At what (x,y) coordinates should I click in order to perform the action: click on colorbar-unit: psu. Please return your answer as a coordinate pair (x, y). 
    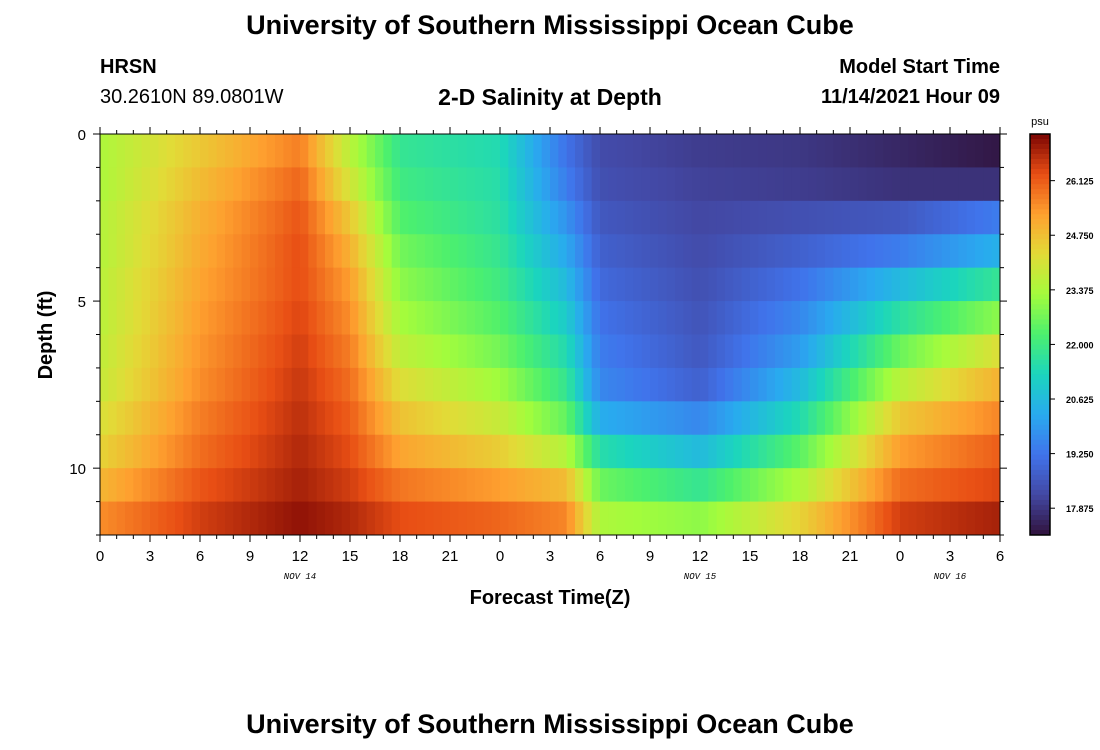
    Looking at the image, I should click on (1040, 122).